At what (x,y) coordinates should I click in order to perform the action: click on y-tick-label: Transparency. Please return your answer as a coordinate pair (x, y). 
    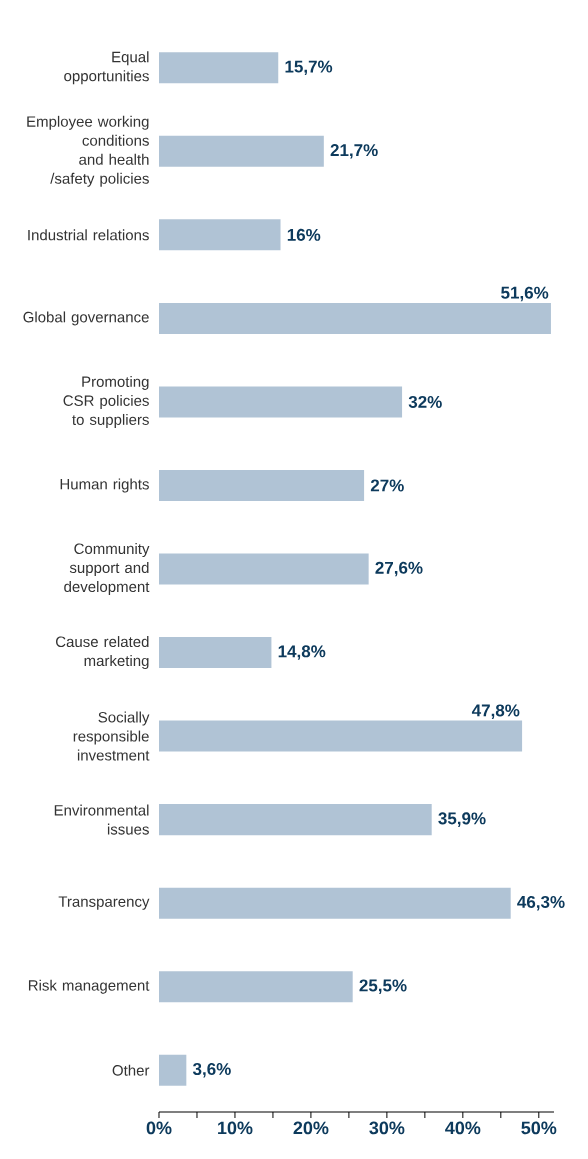
    Looking at the image, I should click on (104, 903).